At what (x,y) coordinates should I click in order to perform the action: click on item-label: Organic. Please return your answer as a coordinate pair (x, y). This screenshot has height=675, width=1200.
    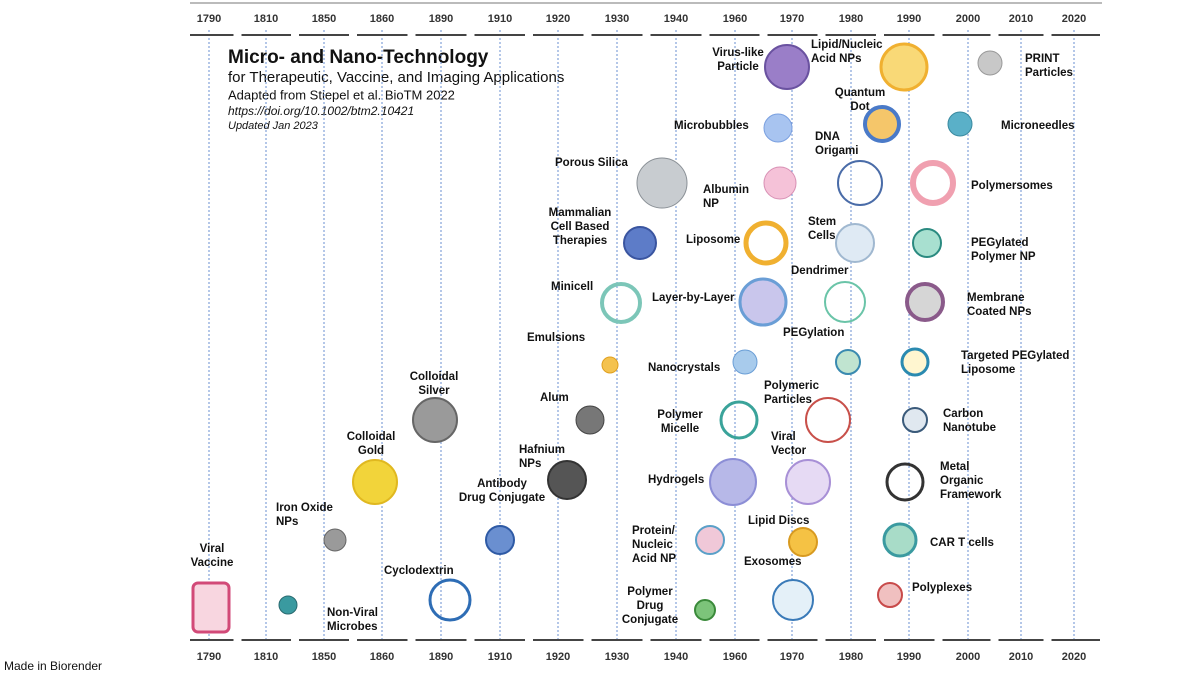
    Looking at the image, I should click on (962, 481).